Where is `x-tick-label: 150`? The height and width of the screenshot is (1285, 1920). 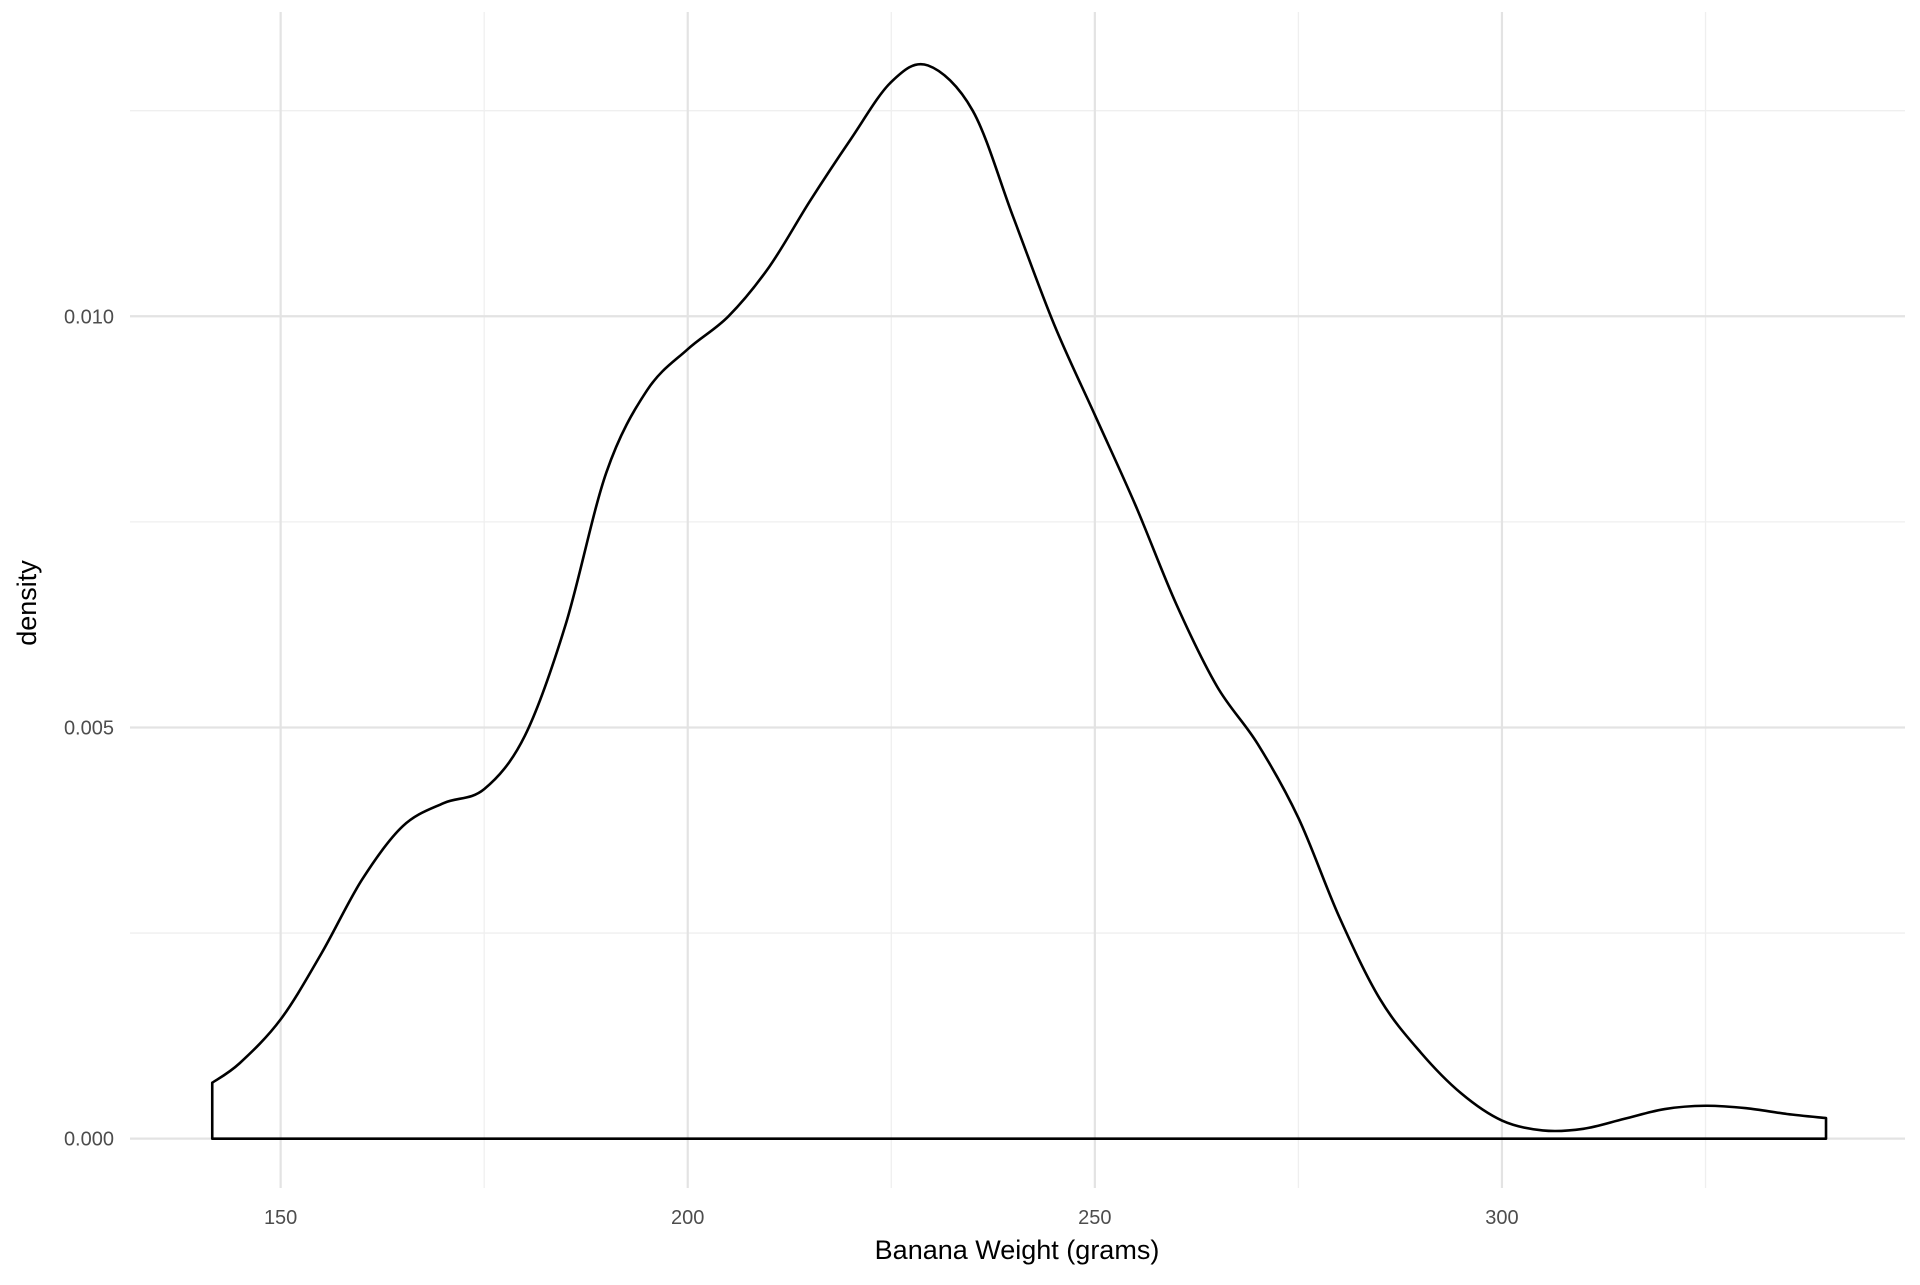
x-tick-label: 150 is located at coordinates (280, 1218).